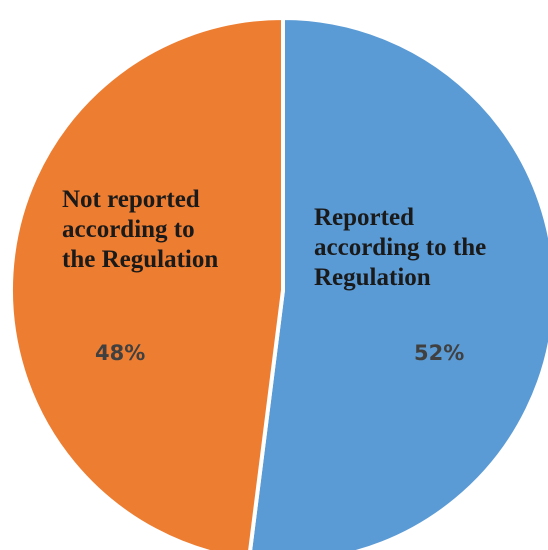 Image resolution: width=548 pixels, height=550 pixels. I want to click on slice-label-reported-line-3: Regulation, so click(372, 277).